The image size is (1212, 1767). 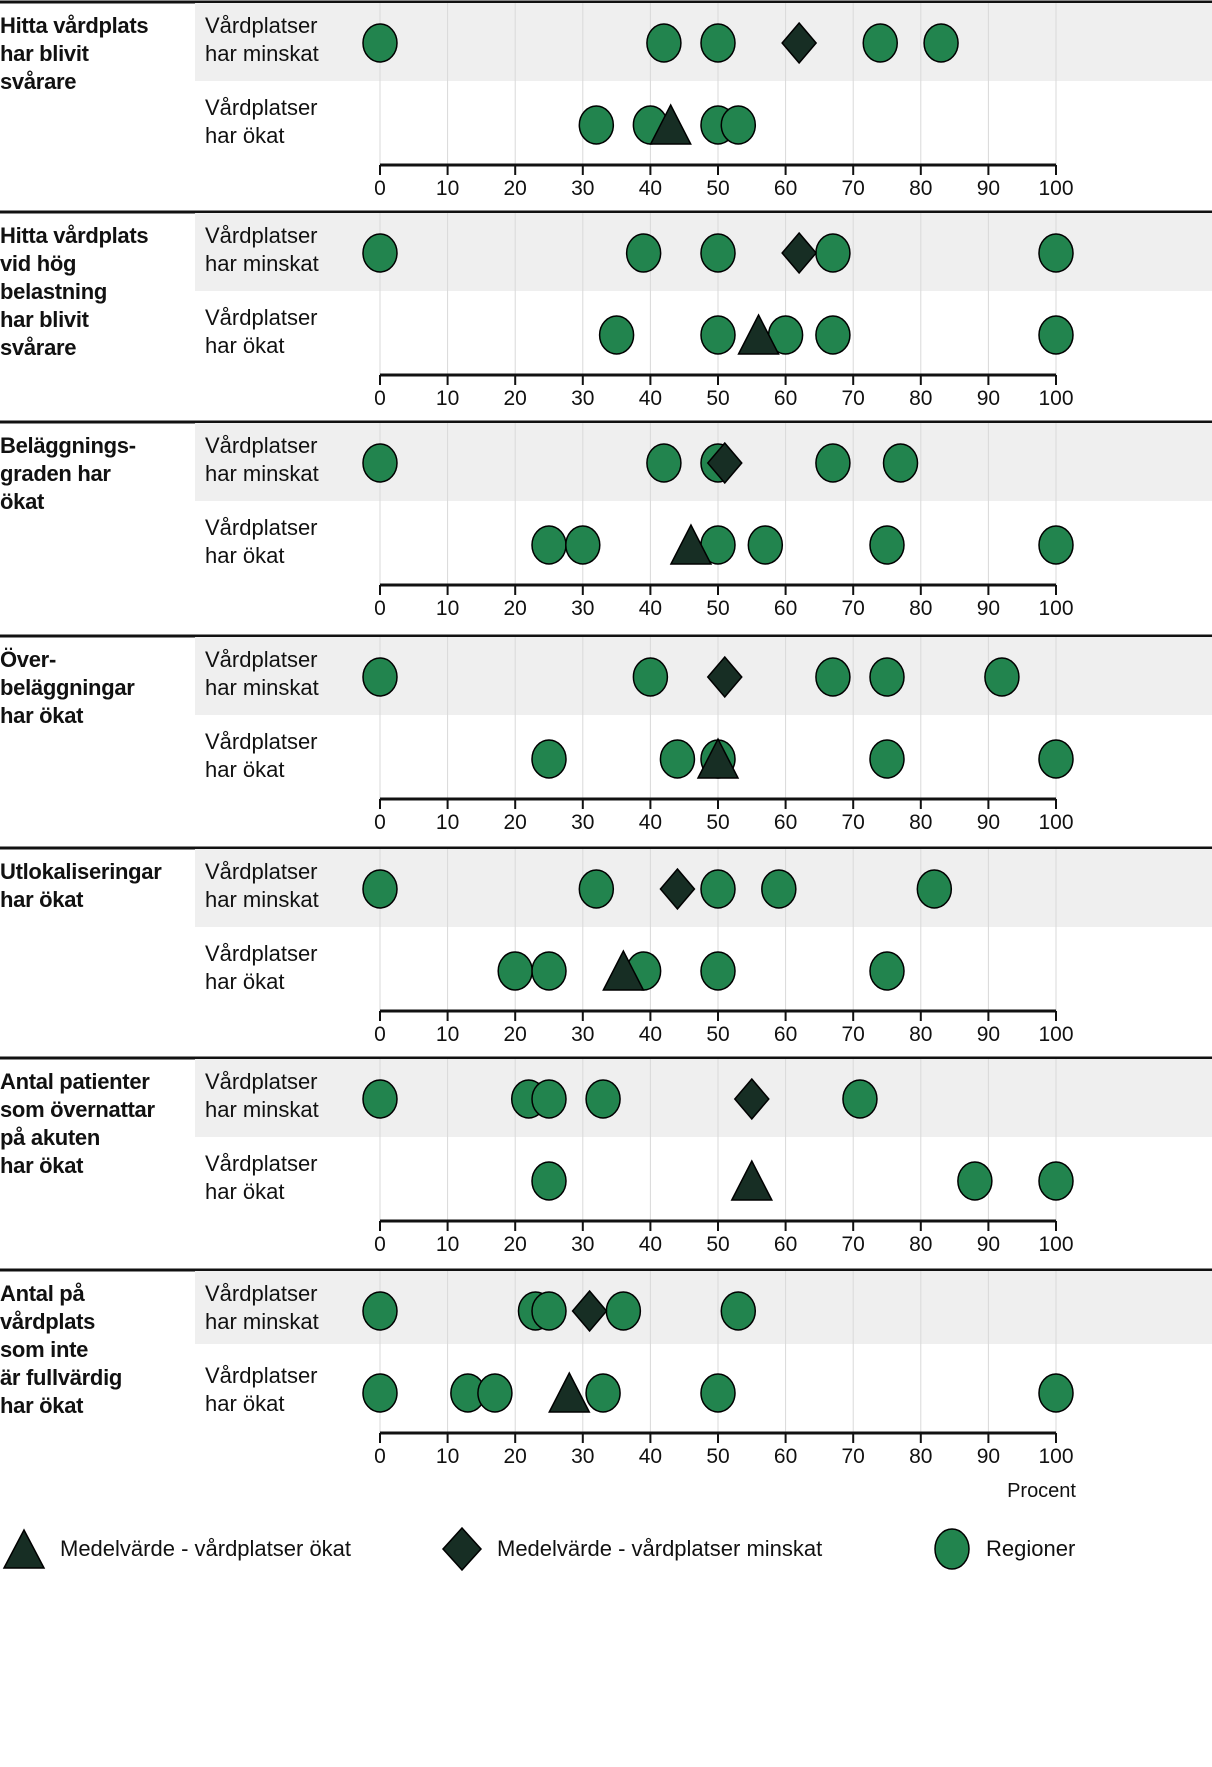 I want to click on legend-label-mean-decreased: Medelvärde - vårdplatser minskat, so click(x=660, y=1548).